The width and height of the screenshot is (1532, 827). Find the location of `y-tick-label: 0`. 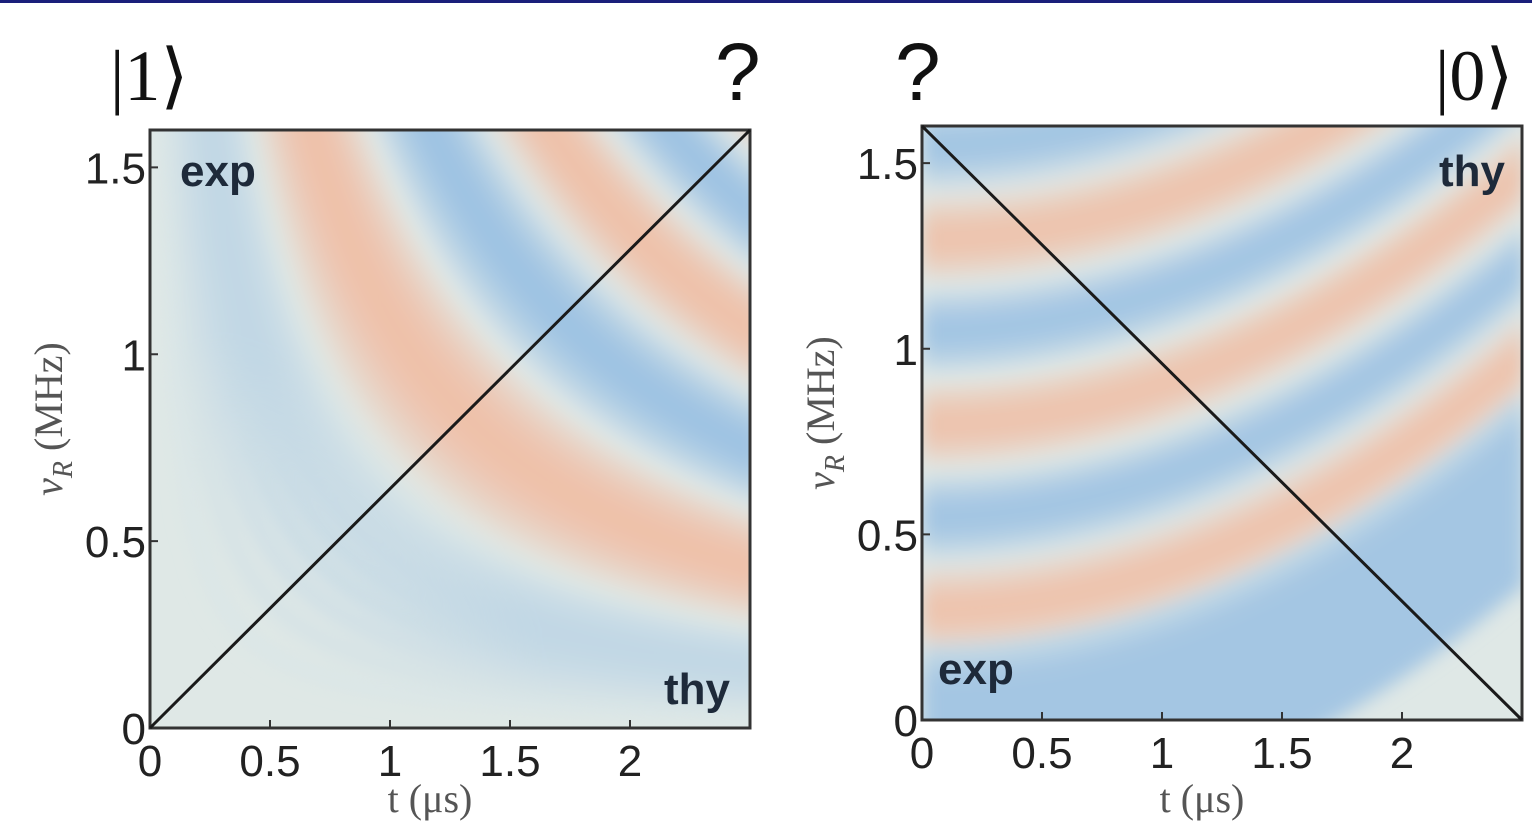

y-tick-label: 0 is located at coordinates (134, 729).